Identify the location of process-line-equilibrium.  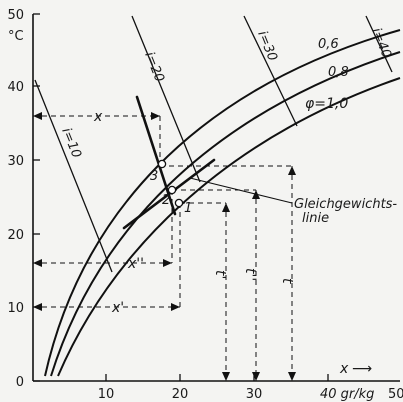
(169, 194).